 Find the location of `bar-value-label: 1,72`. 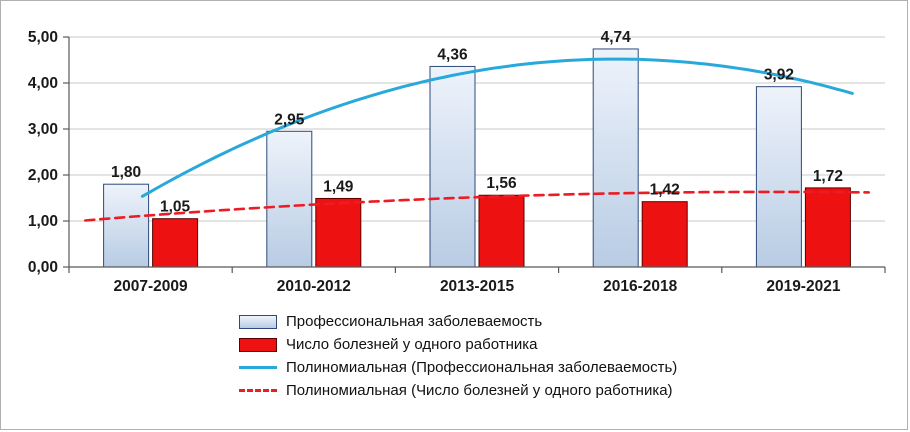

bar-value-label: 1,72 is located at coordinates (828, 176).